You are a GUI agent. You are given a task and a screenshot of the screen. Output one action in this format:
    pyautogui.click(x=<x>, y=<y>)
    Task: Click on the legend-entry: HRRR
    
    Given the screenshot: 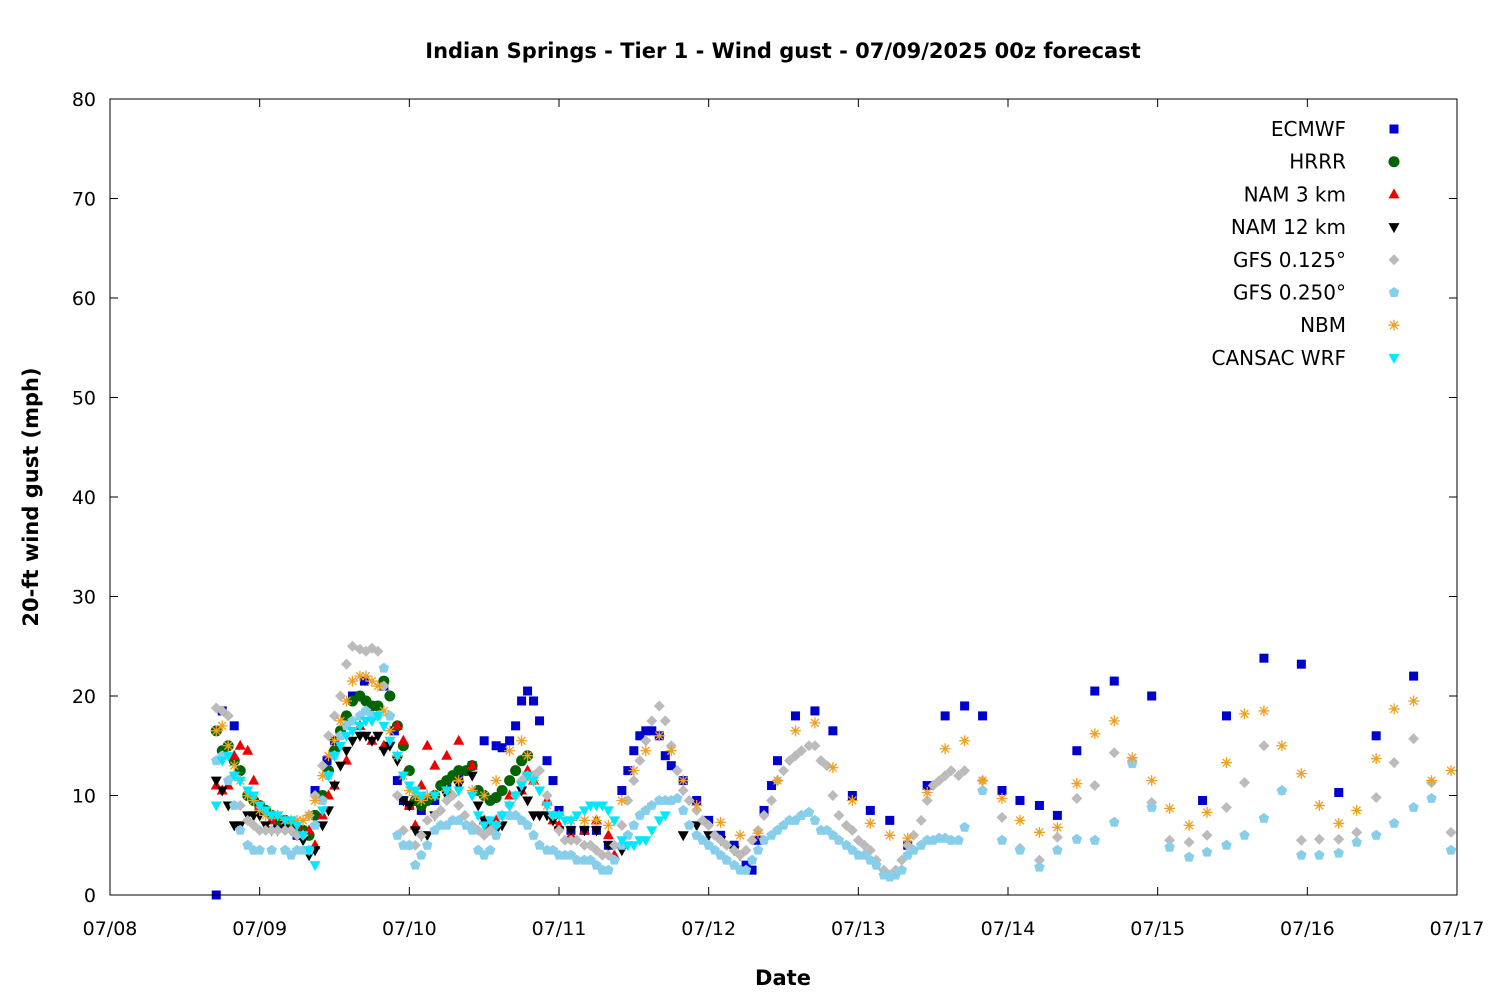 What is the action you would take?
    pyautogui.click(x=1344, y=162)
    